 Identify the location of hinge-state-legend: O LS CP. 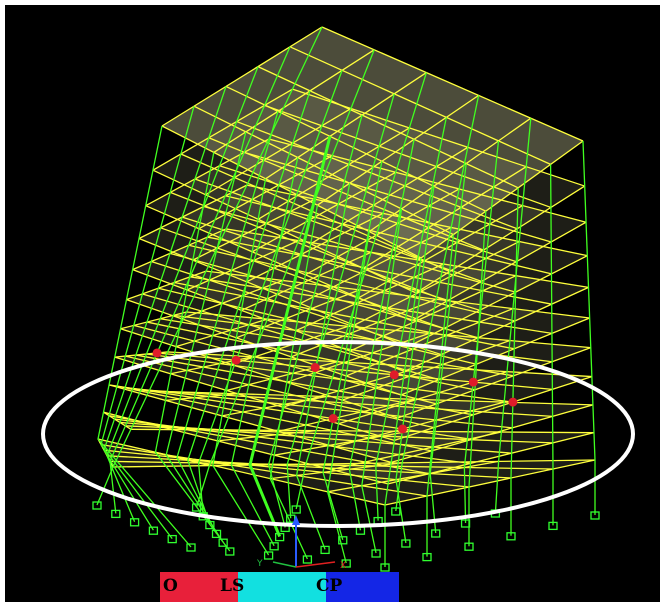
(279, 587).